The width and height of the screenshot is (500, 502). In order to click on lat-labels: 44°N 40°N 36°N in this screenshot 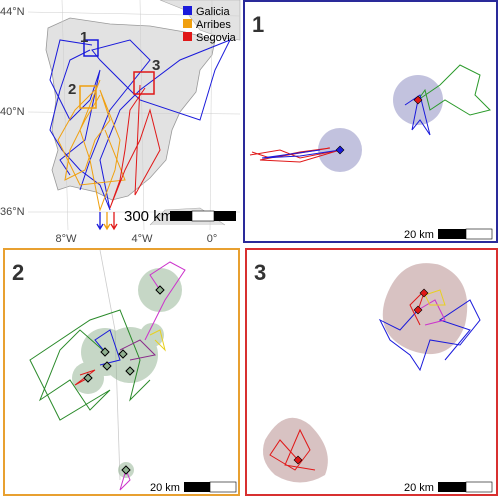, I will do `click(12, 112)`.